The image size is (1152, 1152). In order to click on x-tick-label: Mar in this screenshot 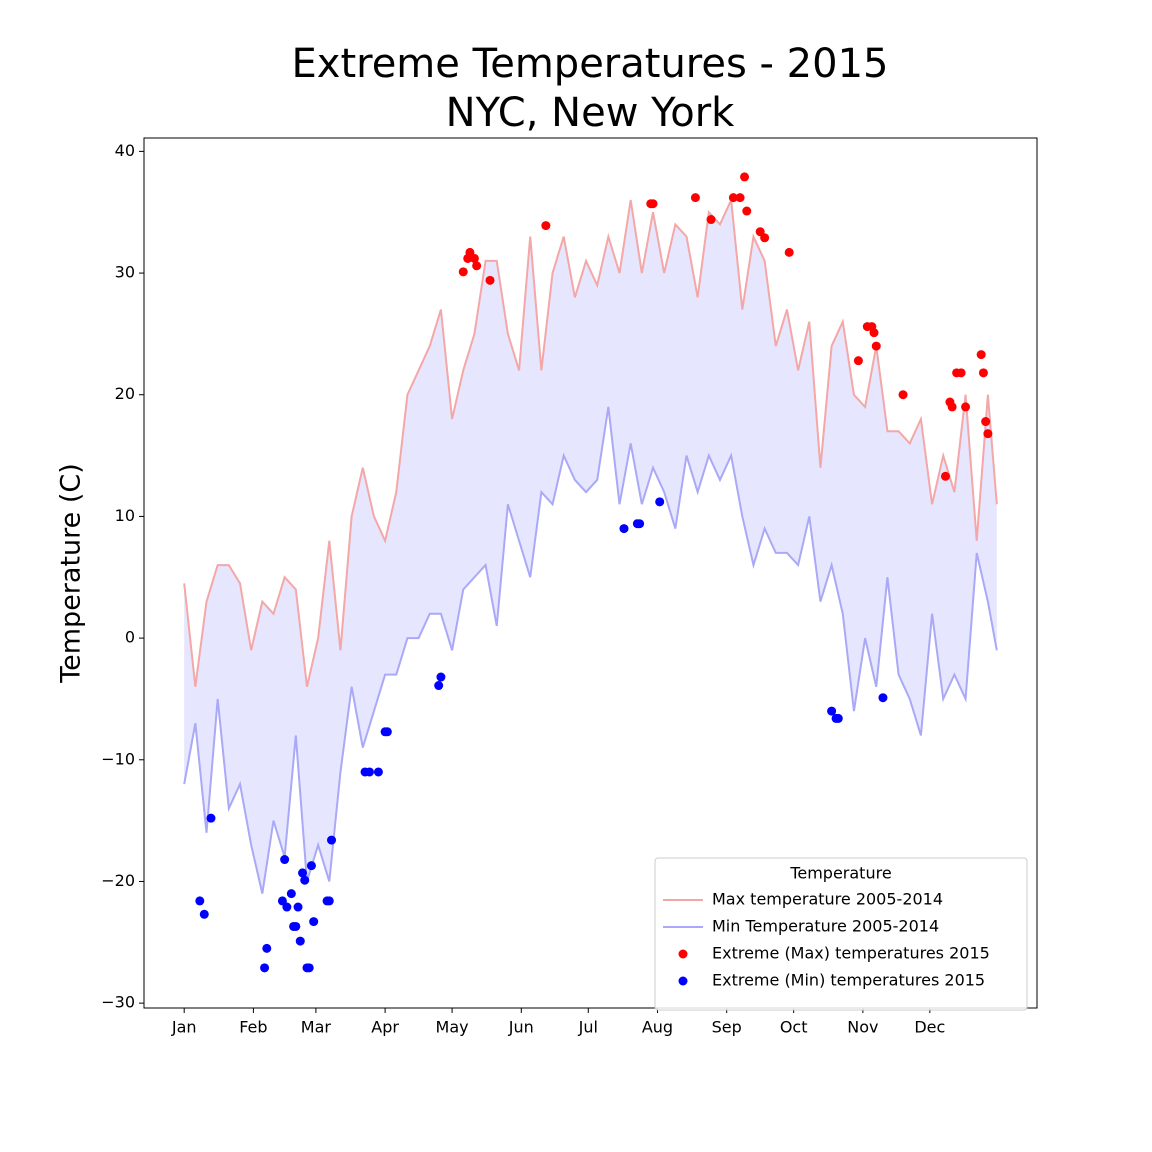, I will do `click(316, 1027)`.